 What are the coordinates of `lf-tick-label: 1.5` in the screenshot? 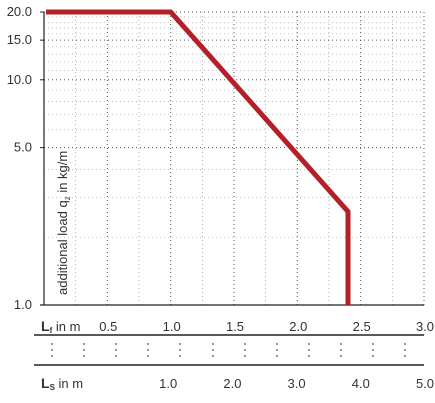 It's located at (235, 326).